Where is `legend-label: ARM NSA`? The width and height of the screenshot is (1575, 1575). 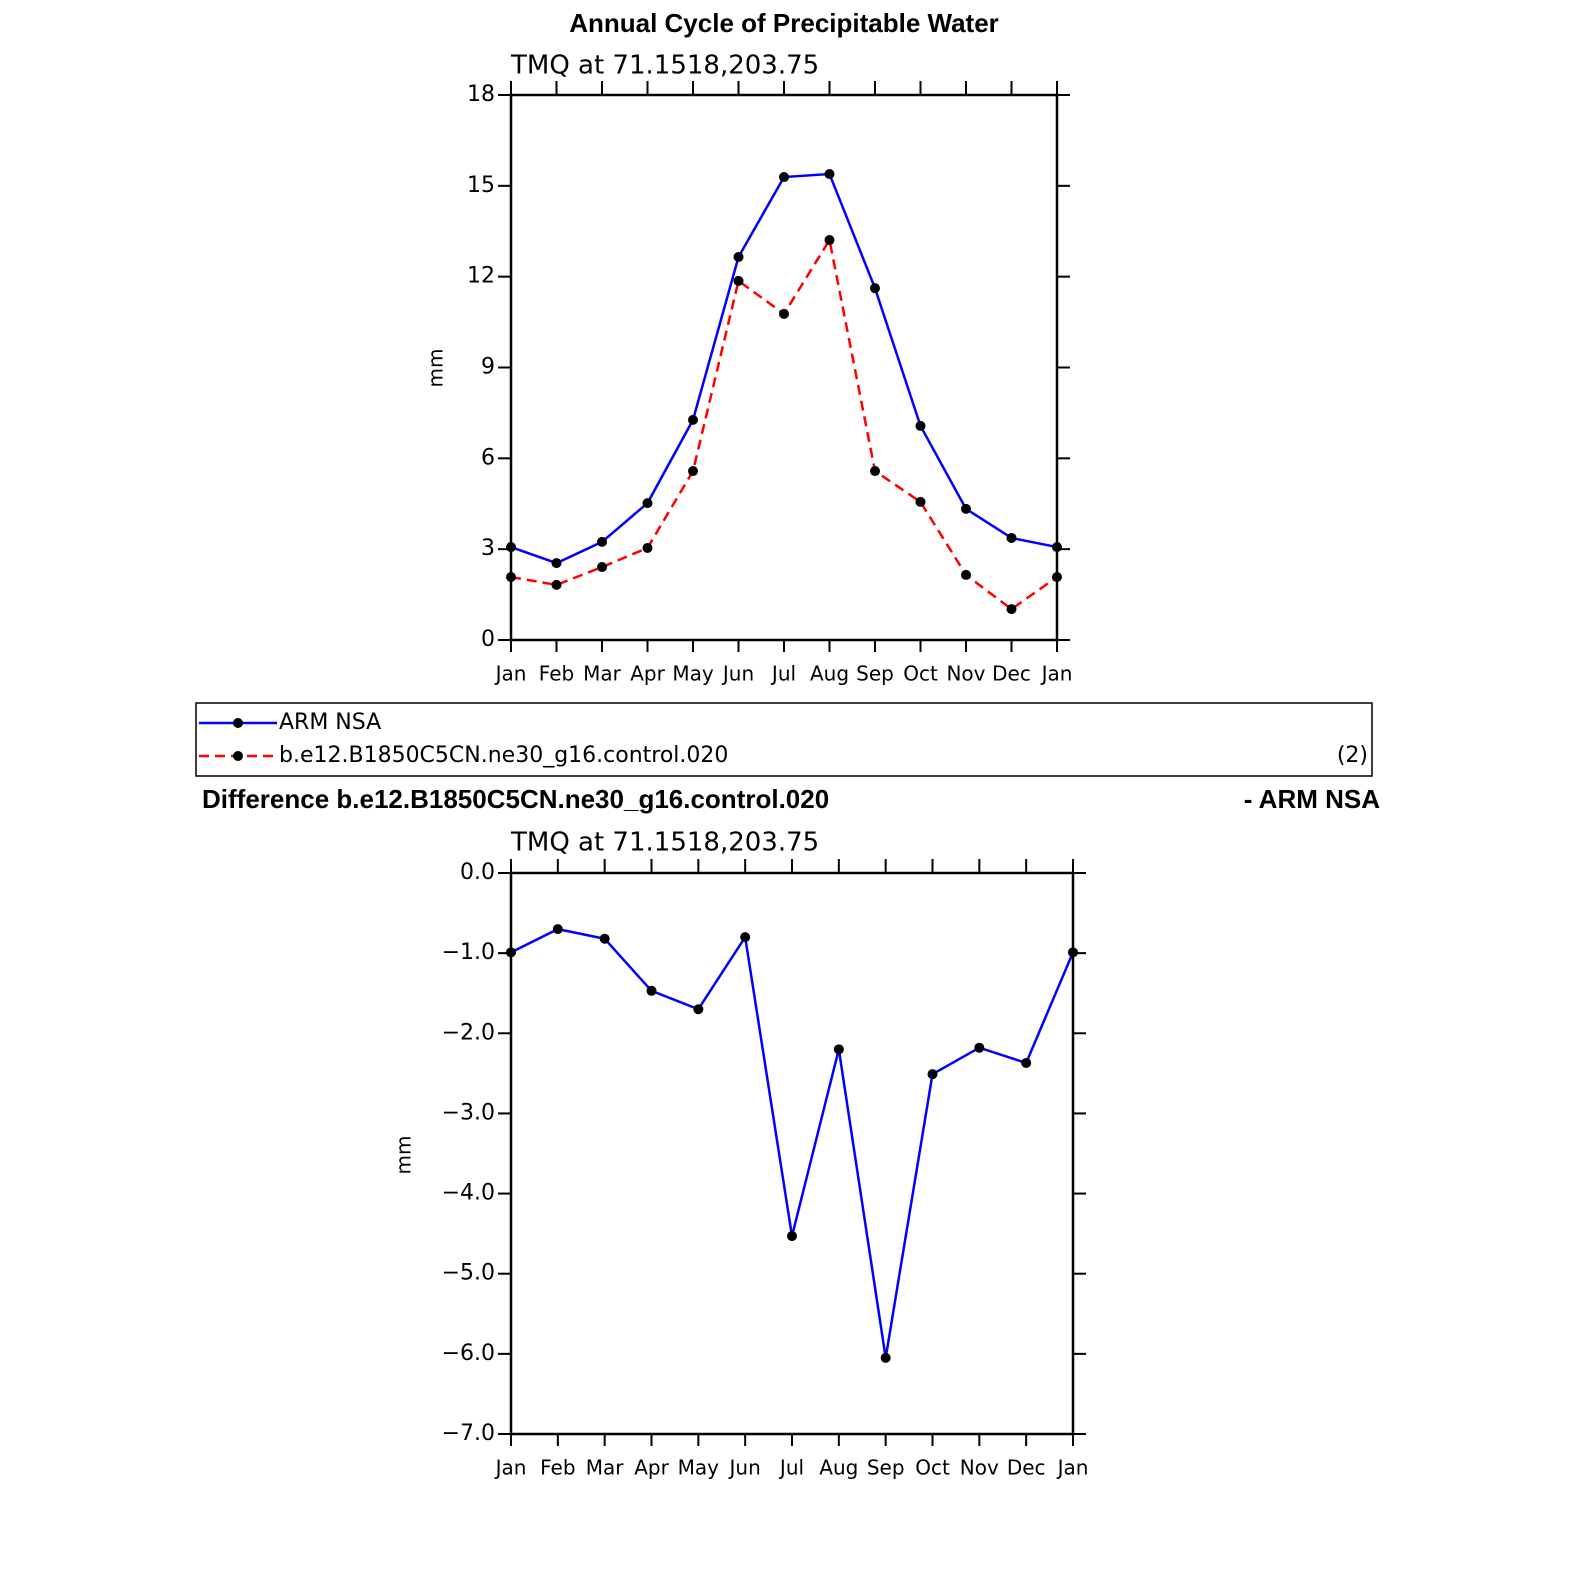 legend-label: ARM NSA is located at coordinates (330, 722).